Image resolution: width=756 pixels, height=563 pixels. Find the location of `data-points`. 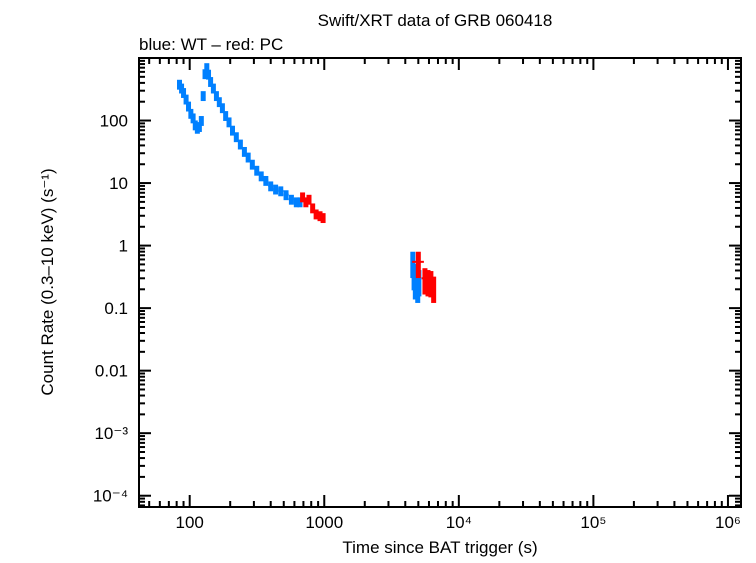

data-points is located at coordinates (307, 183).